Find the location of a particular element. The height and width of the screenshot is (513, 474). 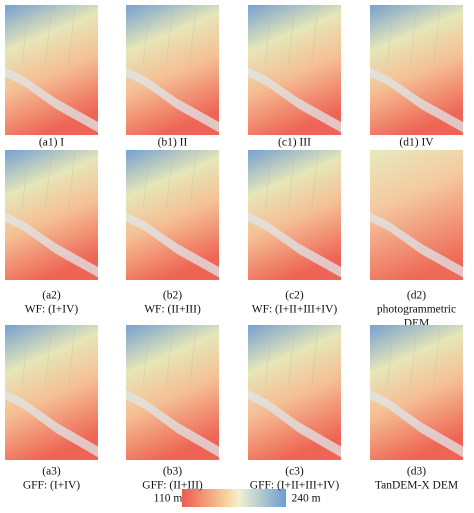

panel-caption: (b3) is located at coordinates (172, 472).